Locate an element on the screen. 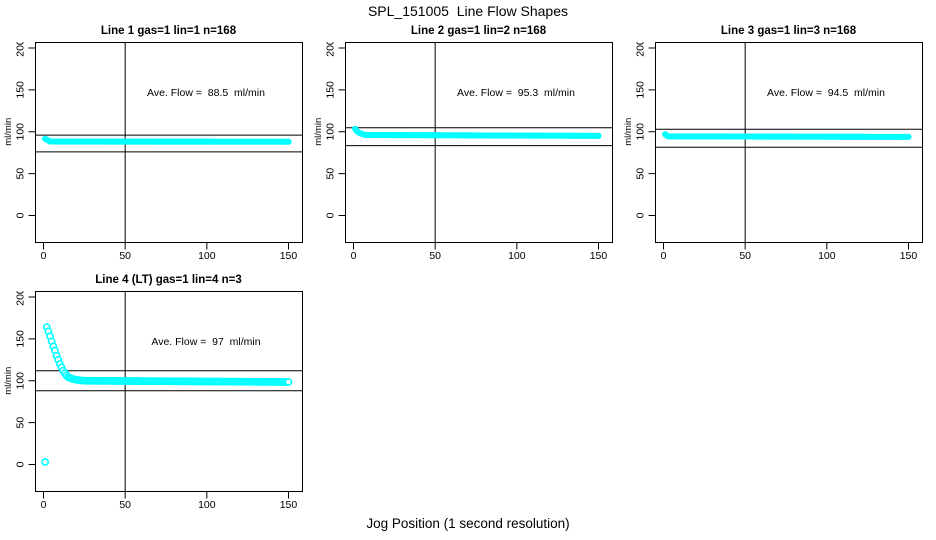 This screenshot has width=936, height=540. figure-title: SPL_151005 Line Flow Shapes is located at coordinates (468, 11).